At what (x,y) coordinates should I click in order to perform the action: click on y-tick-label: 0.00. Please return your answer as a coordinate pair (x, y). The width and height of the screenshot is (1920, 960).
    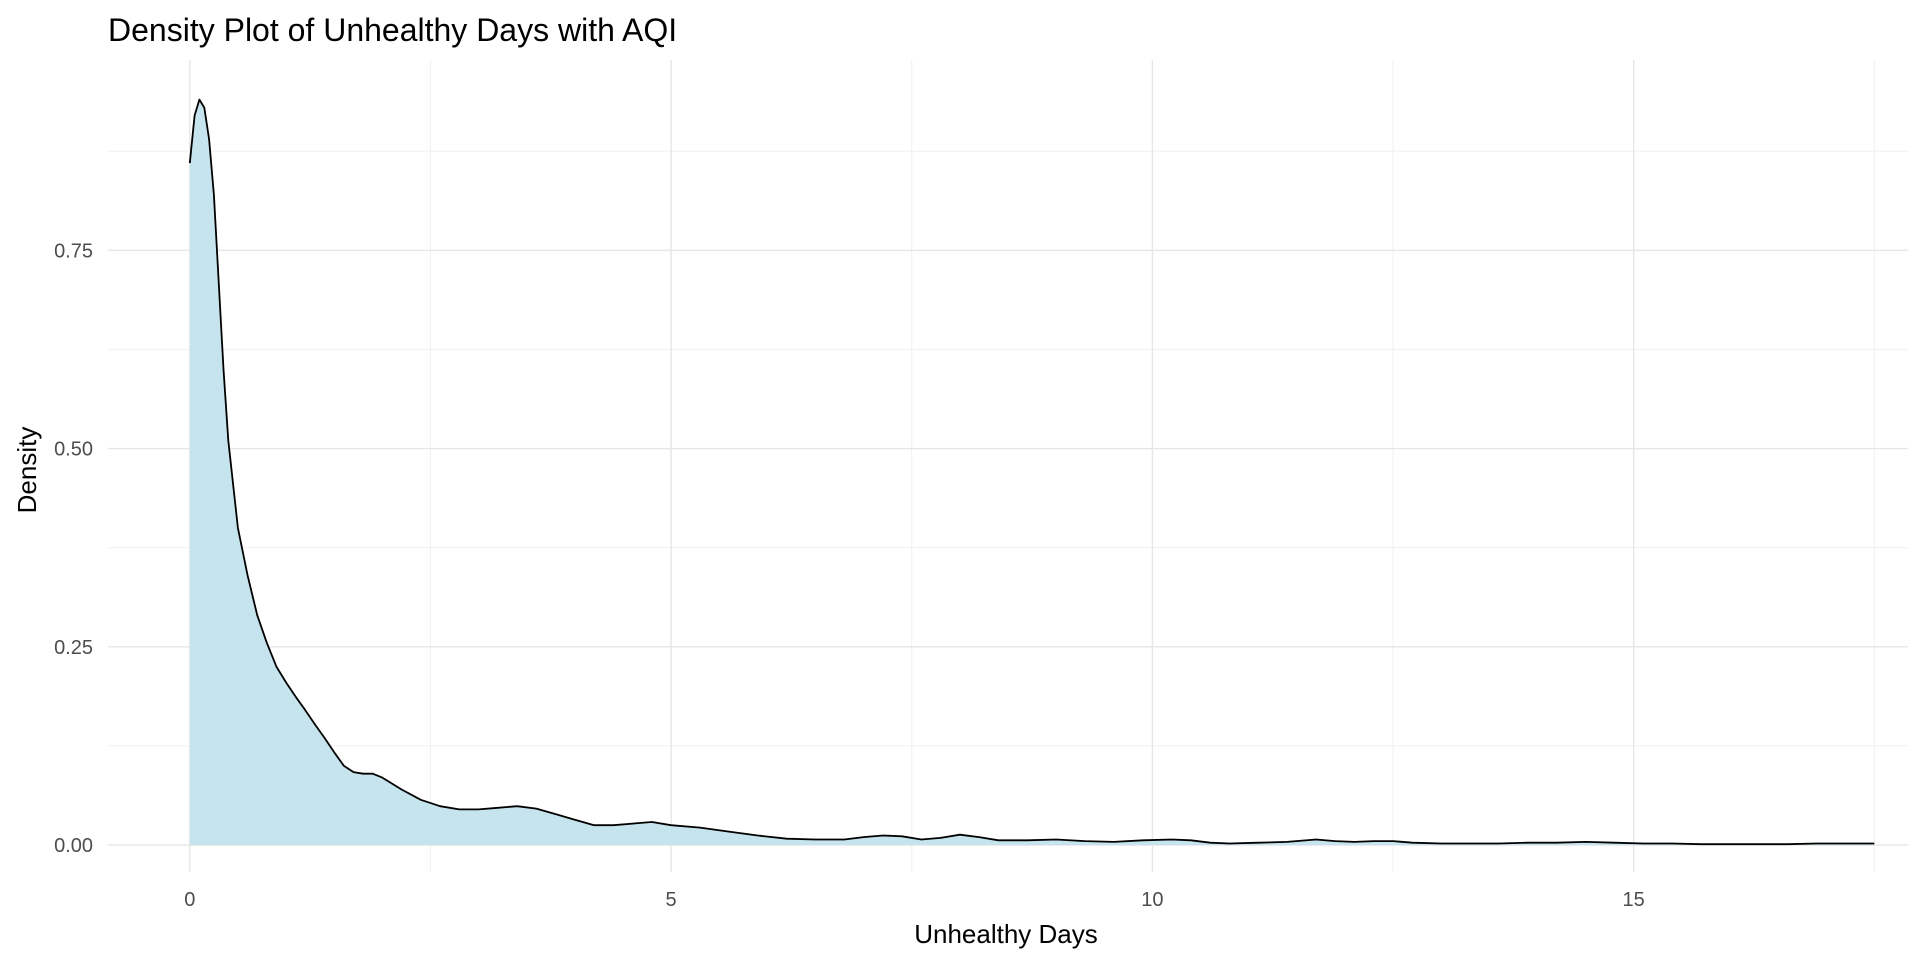
    Looking at the image, I should click on (73, 846).